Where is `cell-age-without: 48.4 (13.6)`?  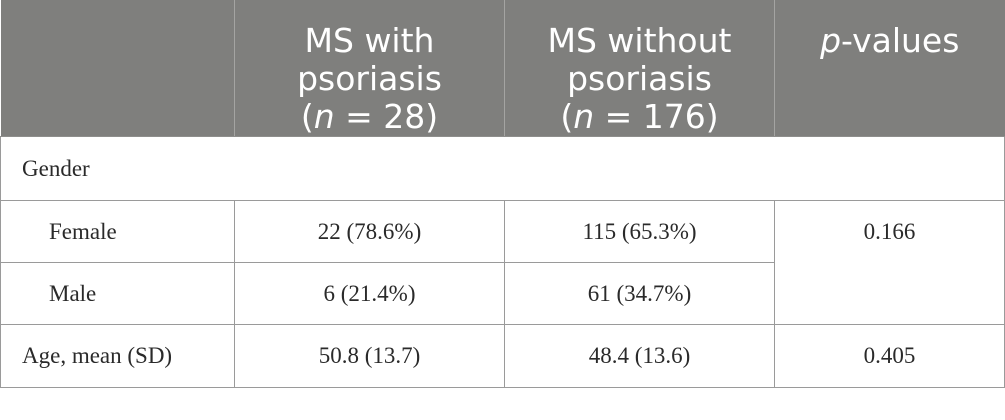
cell-age-without: 48.4 (13.6) is located at coordinates (639, 356).